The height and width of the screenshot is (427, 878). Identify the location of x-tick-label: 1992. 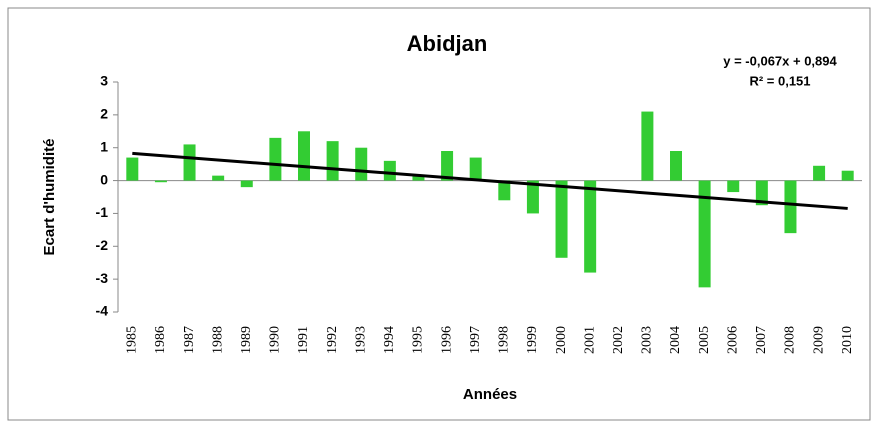
(332, 340).